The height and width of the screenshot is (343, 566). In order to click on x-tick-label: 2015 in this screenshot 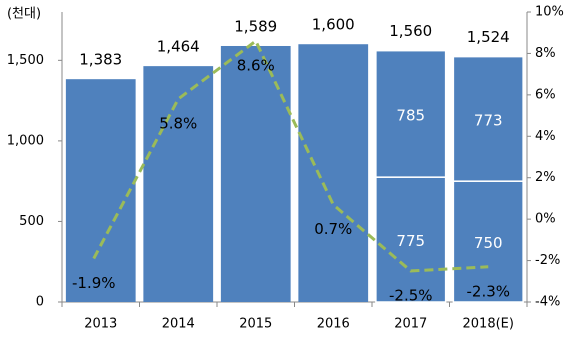, I will do `click(255, 324)`.